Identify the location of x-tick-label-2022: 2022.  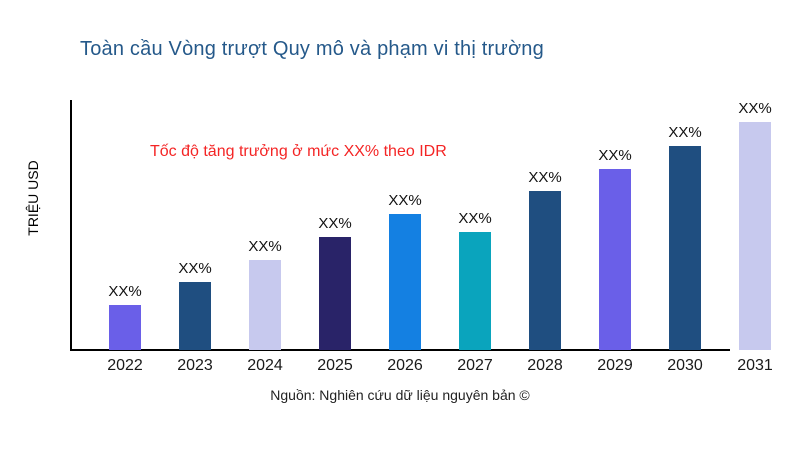
(125, 365).